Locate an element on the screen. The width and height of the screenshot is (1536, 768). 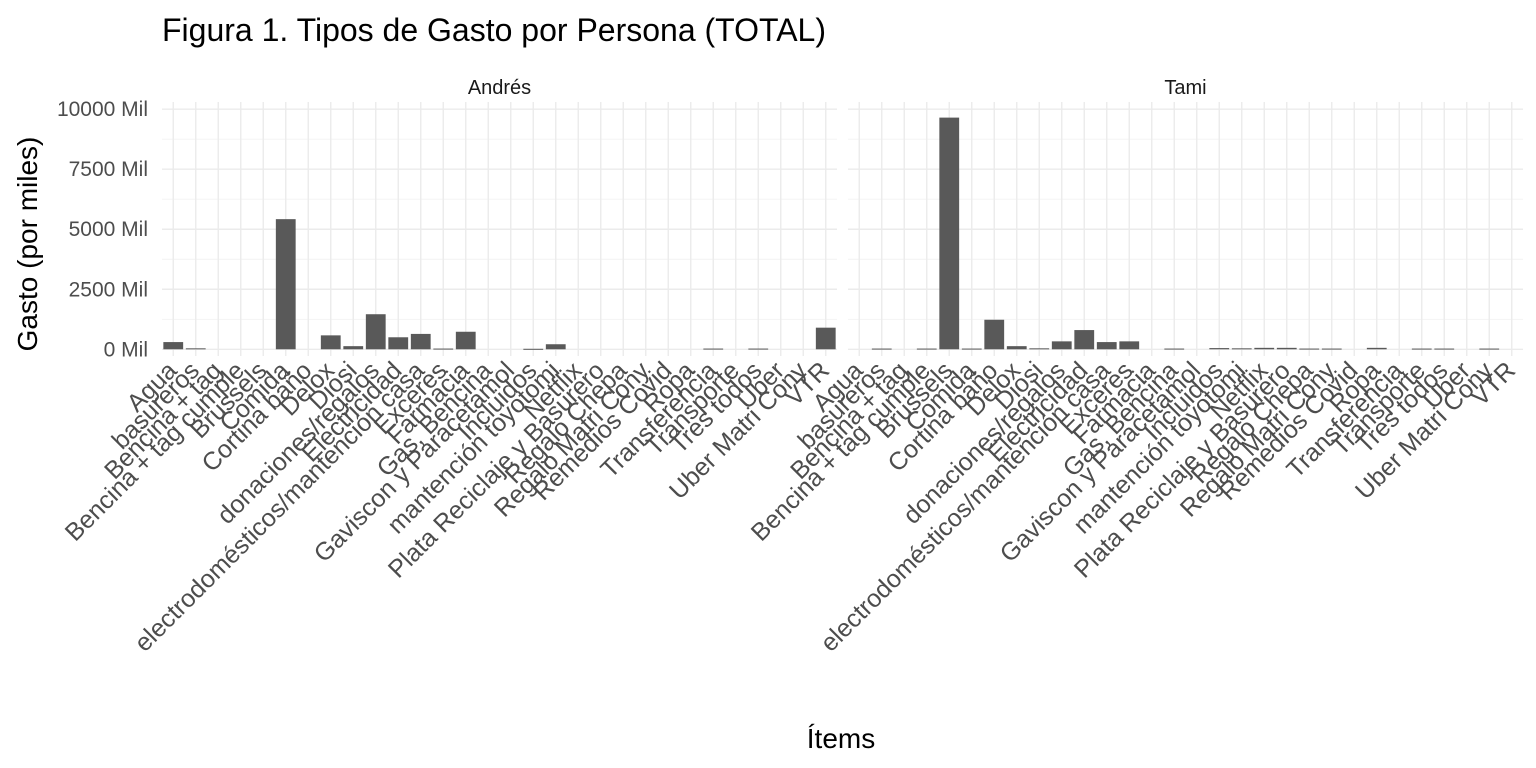
x-axis-title: Ítems is located at coordinates (841, 738).